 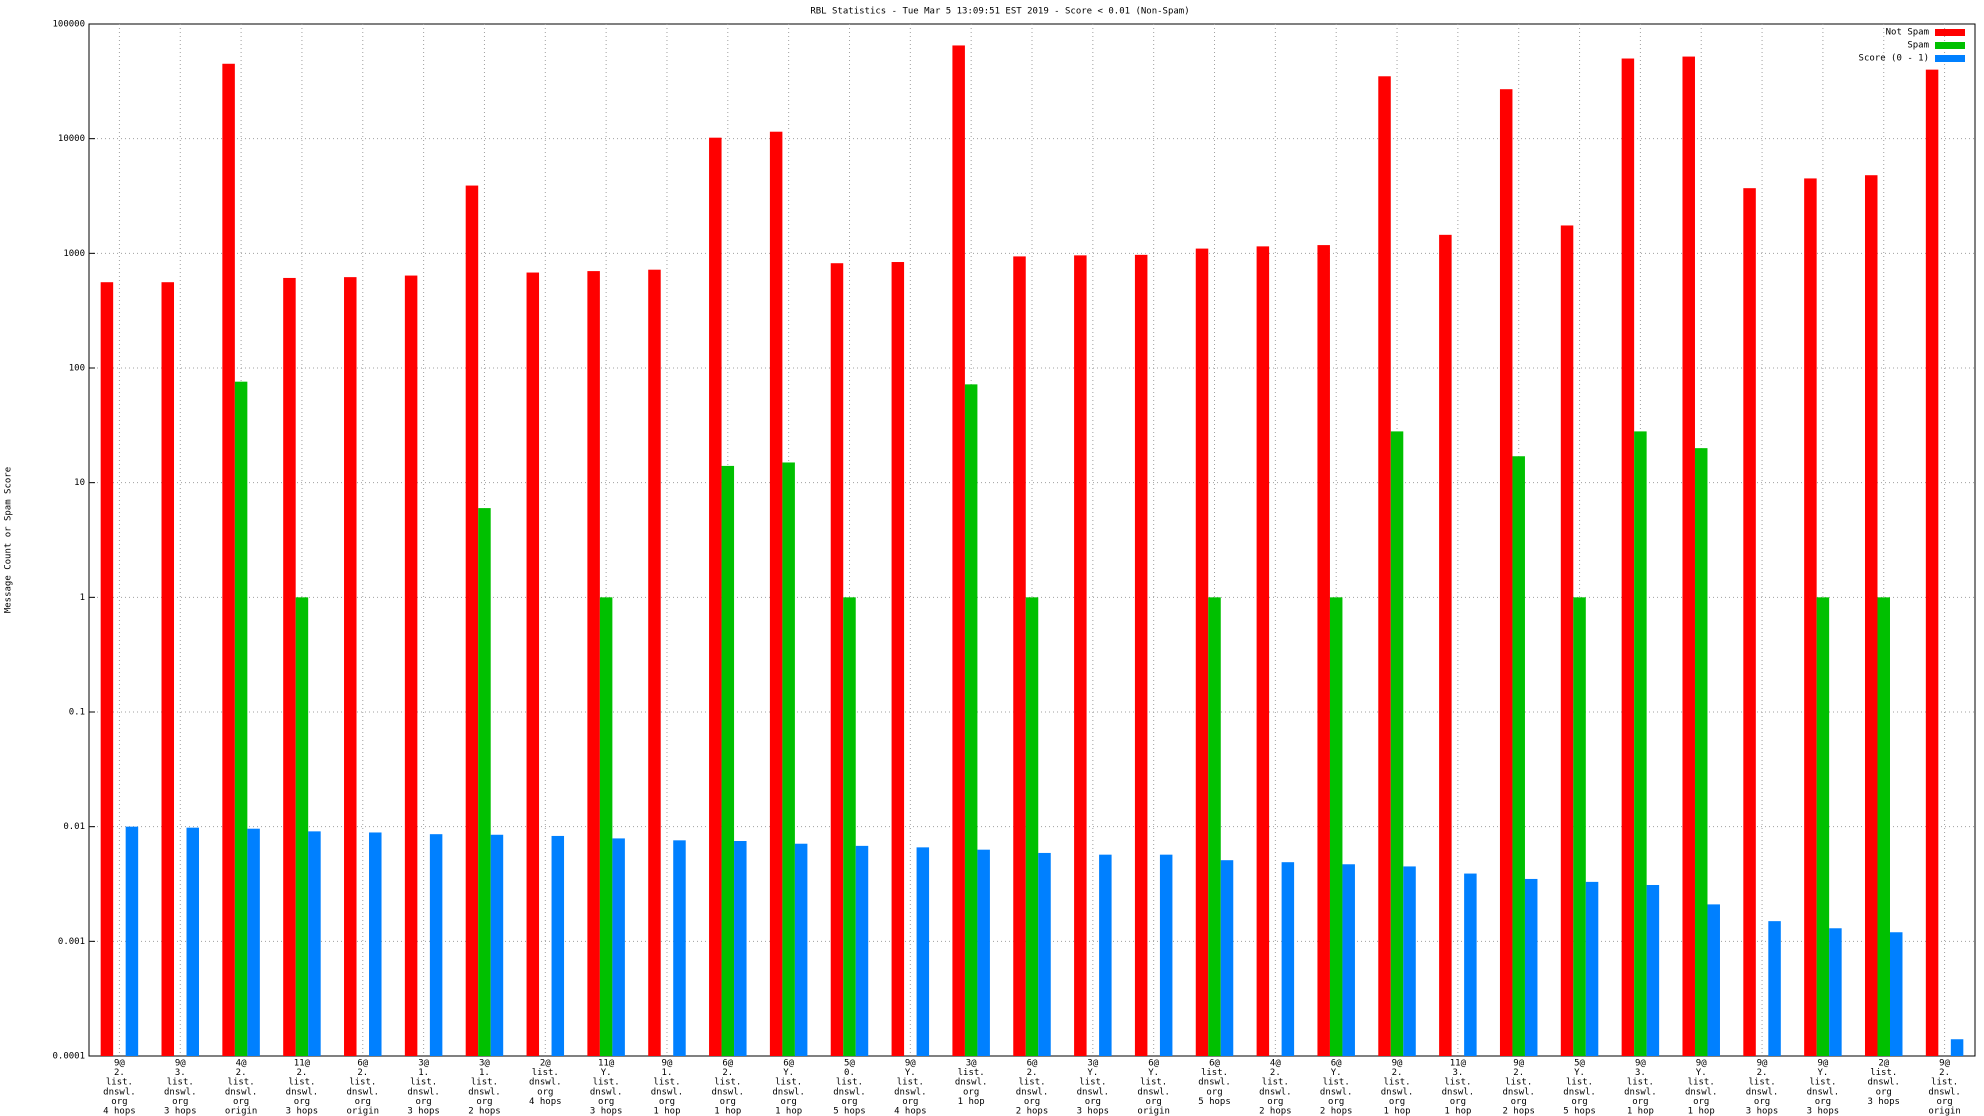 What do you see at coordinates (971, 1064) in the screenshot?
I see `x-tick-label: 3@` at bounding box center [971, 1064].